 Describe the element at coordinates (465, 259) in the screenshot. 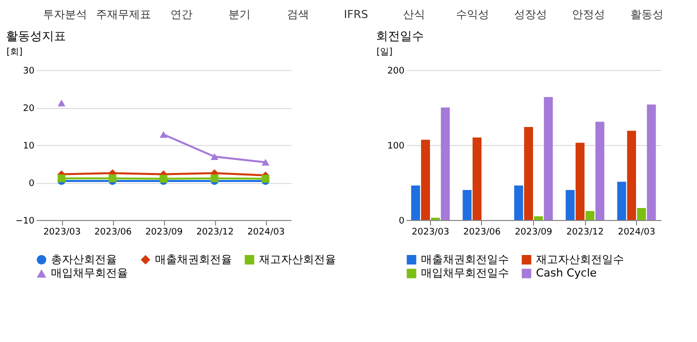

I see `legend-label: 매출채권회전일수` at that location.